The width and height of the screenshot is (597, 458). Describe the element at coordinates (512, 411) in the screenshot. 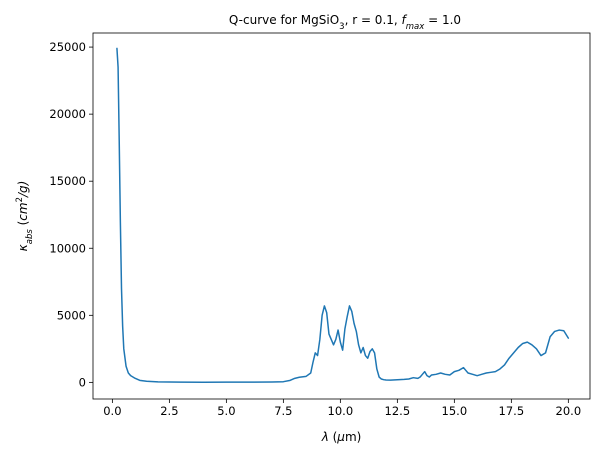

I see `x-tick-label: 17.5` at that location.